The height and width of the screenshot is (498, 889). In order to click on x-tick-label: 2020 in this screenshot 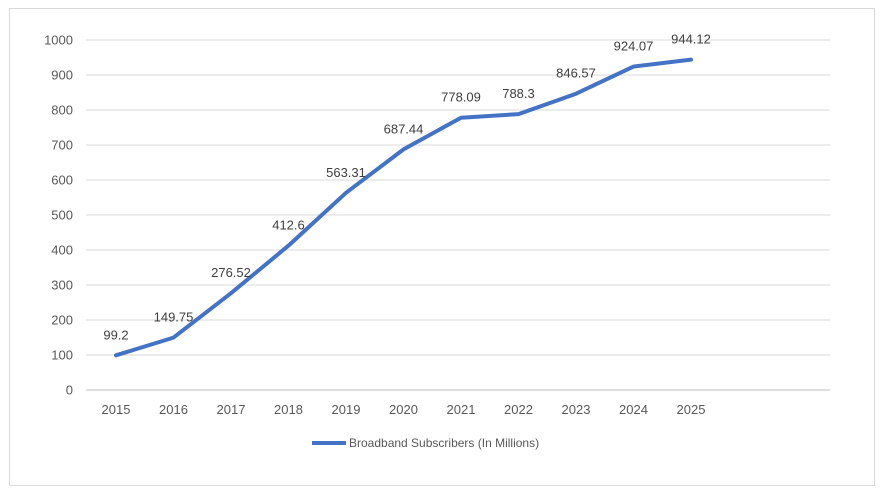, I will do `click(403, 409)`.